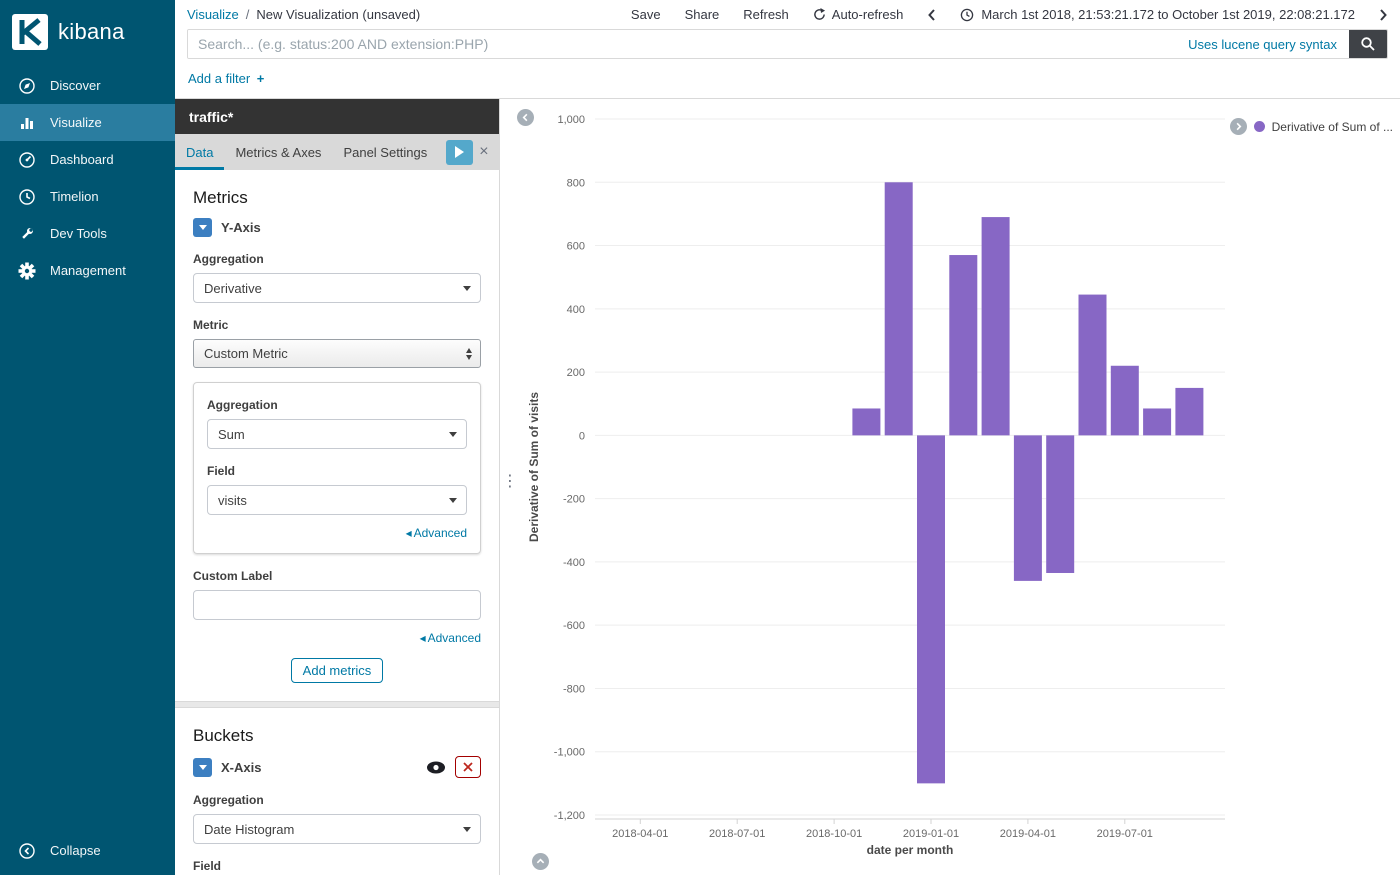 The image size is (1400, 875). I want to click on share-button: Share, so click(702, 14).